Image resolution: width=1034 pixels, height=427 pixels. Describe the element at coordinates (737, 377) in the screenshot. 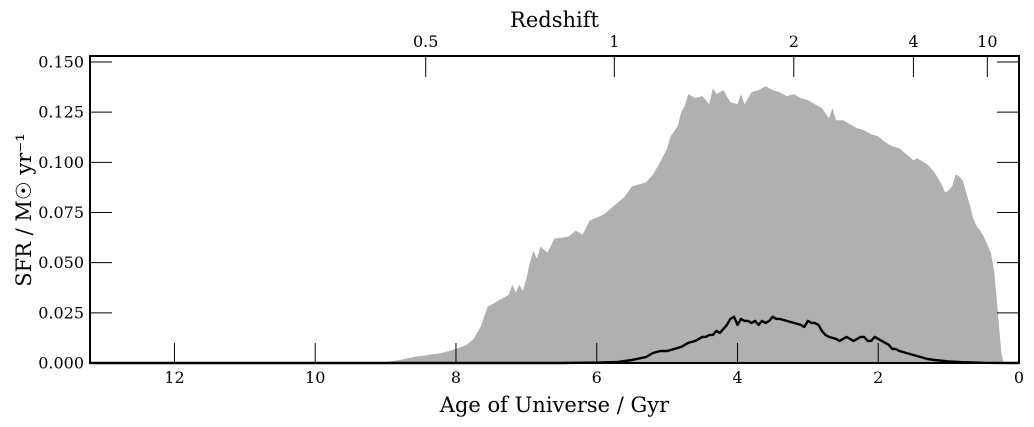

I see `x-tick-label: 4` at that location.